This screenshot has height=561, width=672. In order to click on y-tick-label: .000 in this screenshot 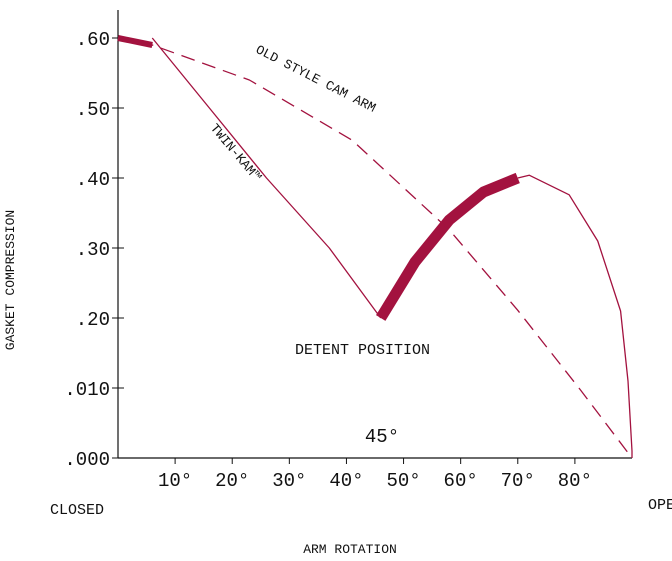, I will do `click(87, 460)`.